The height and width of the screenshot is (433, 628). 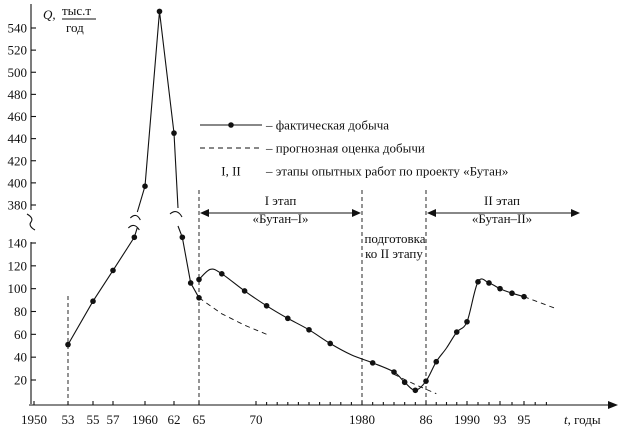 What do you see at coordinates (231, 125) in the screenshot?
I see `legend-symbol-actual-dot` at bounding box center [231, 125].